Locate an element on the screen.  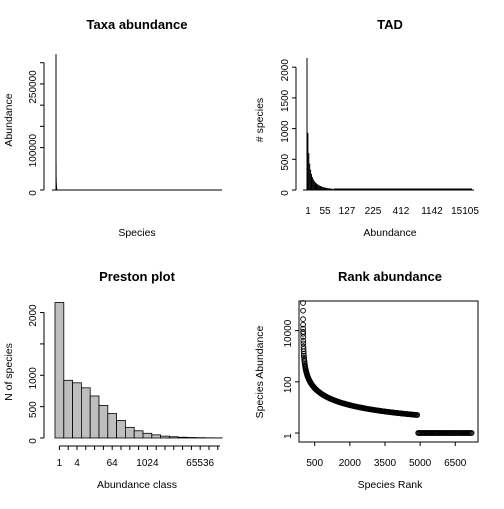
y-axis: 0 500 1000 1500 2000 is located at coordinates (288, 127).